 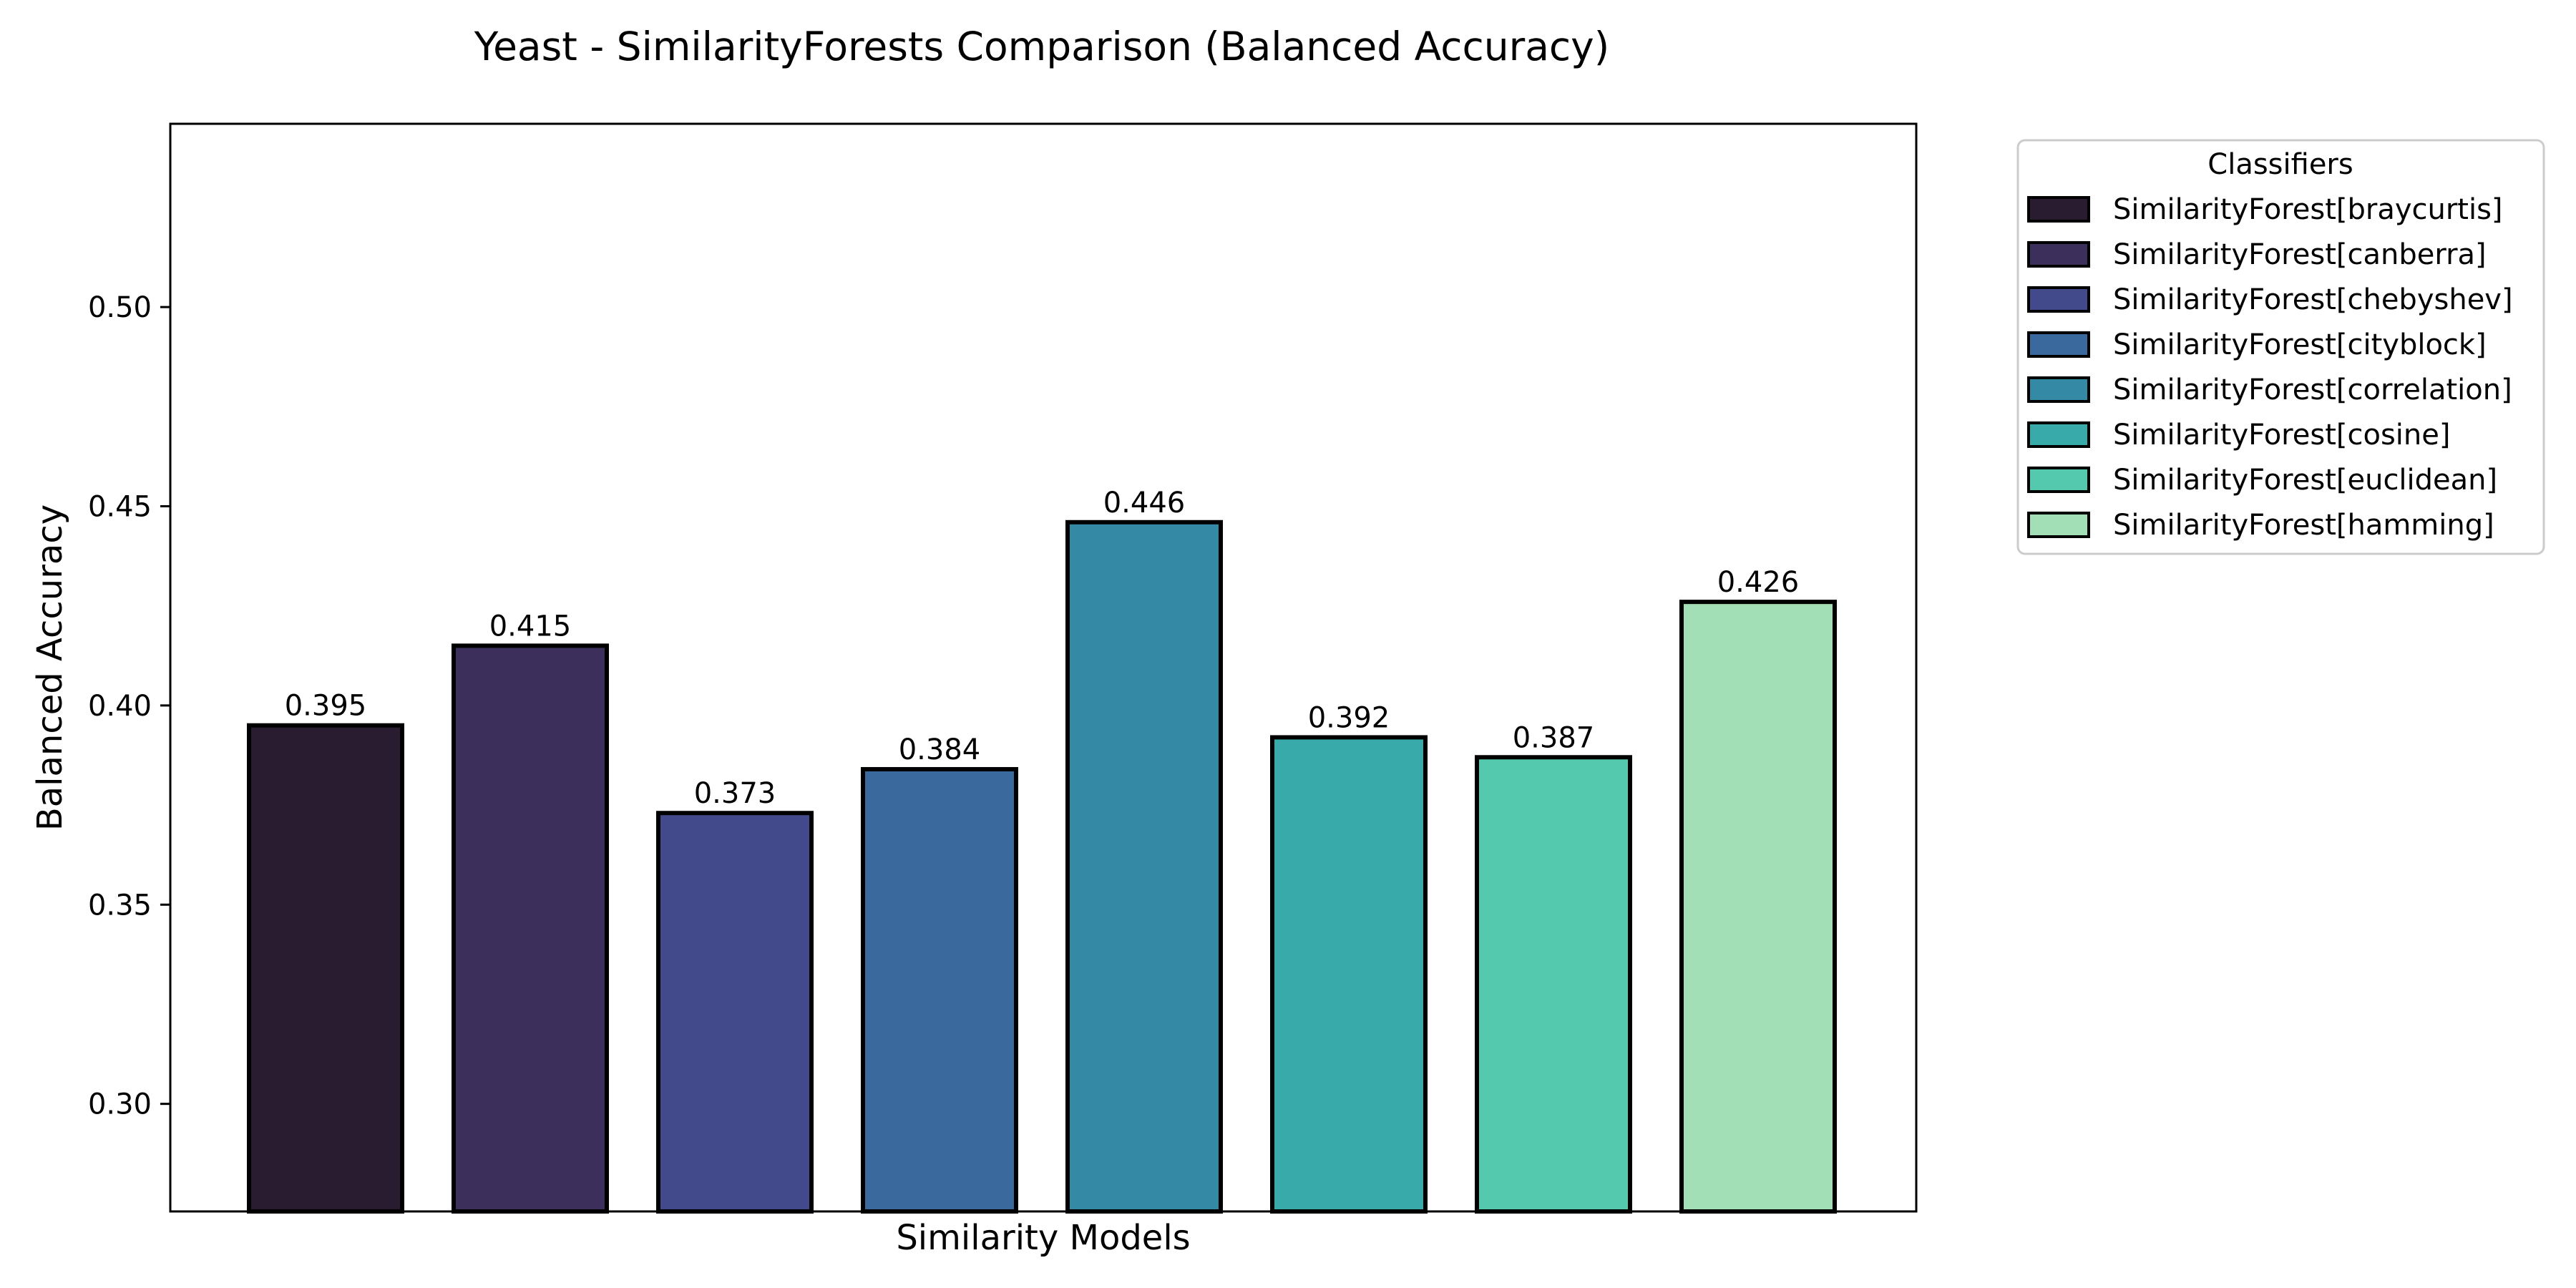 I want to click on legend-title: Classifiers, so click(x=2280, y=164).